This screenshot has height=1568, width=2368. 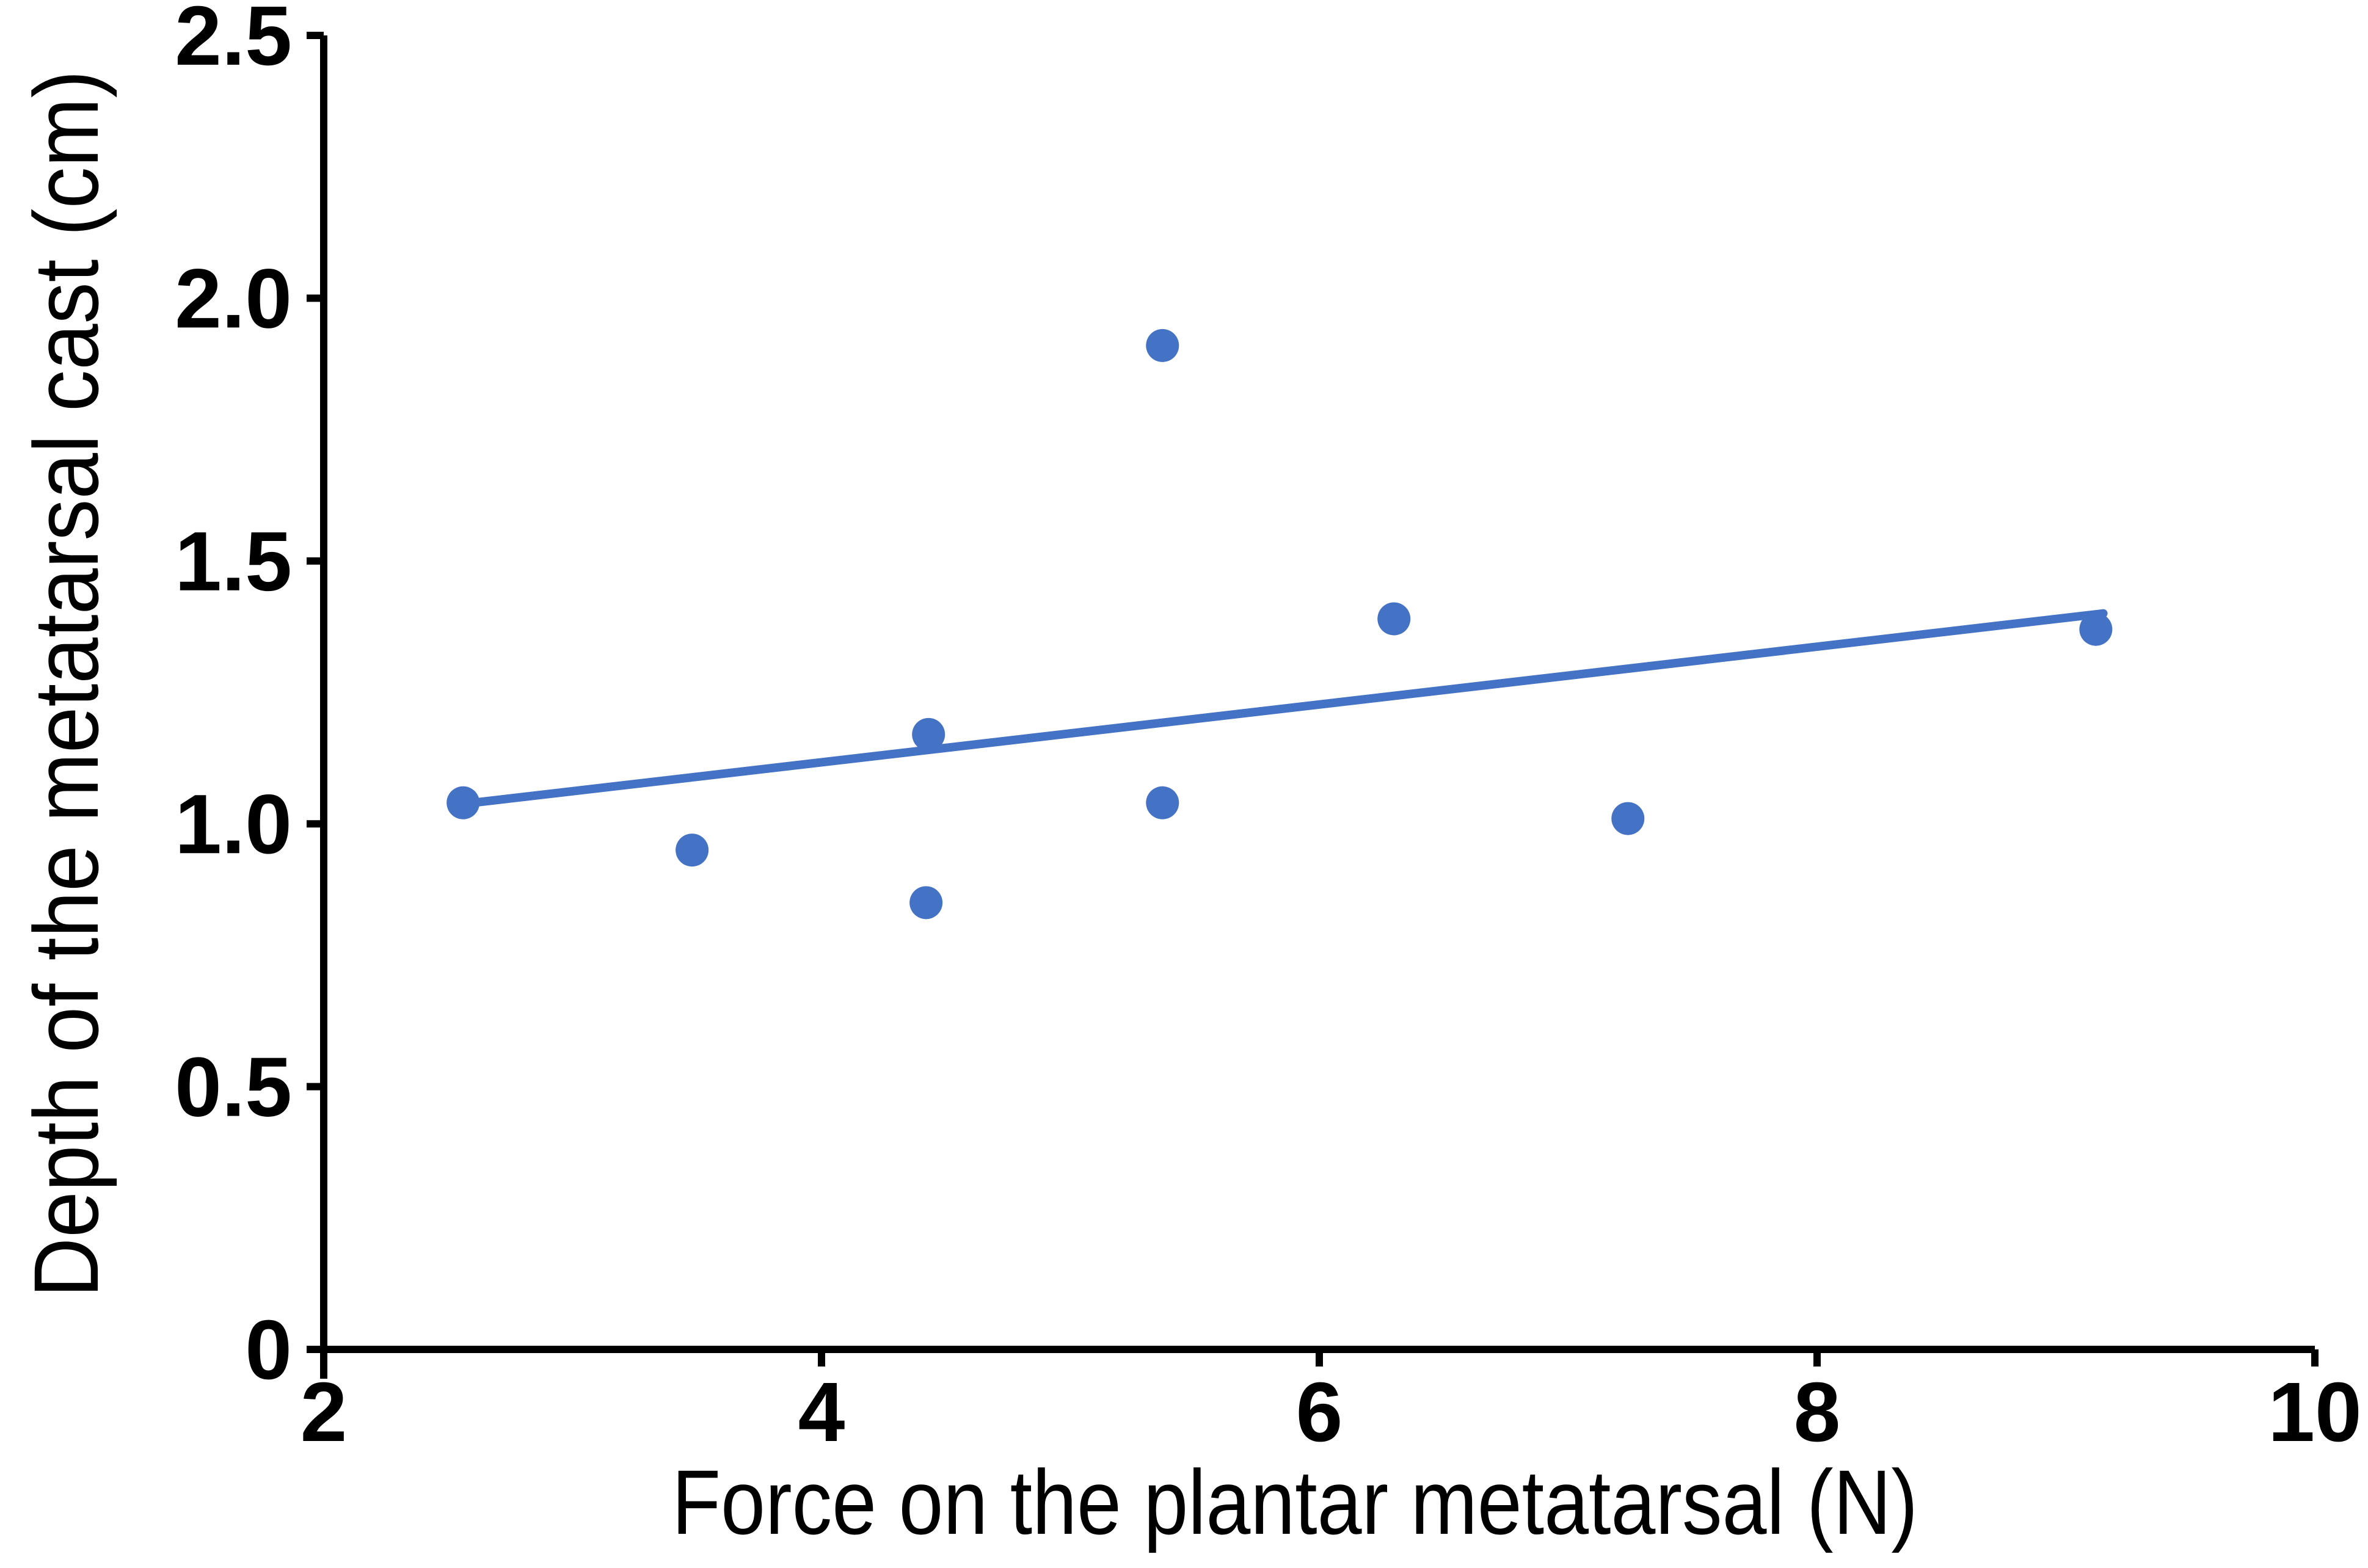 What do you see at coordinates (233, 824) in the screenshot?
I see `y-tick-label: 1.0` at bounding box center [233, 824].